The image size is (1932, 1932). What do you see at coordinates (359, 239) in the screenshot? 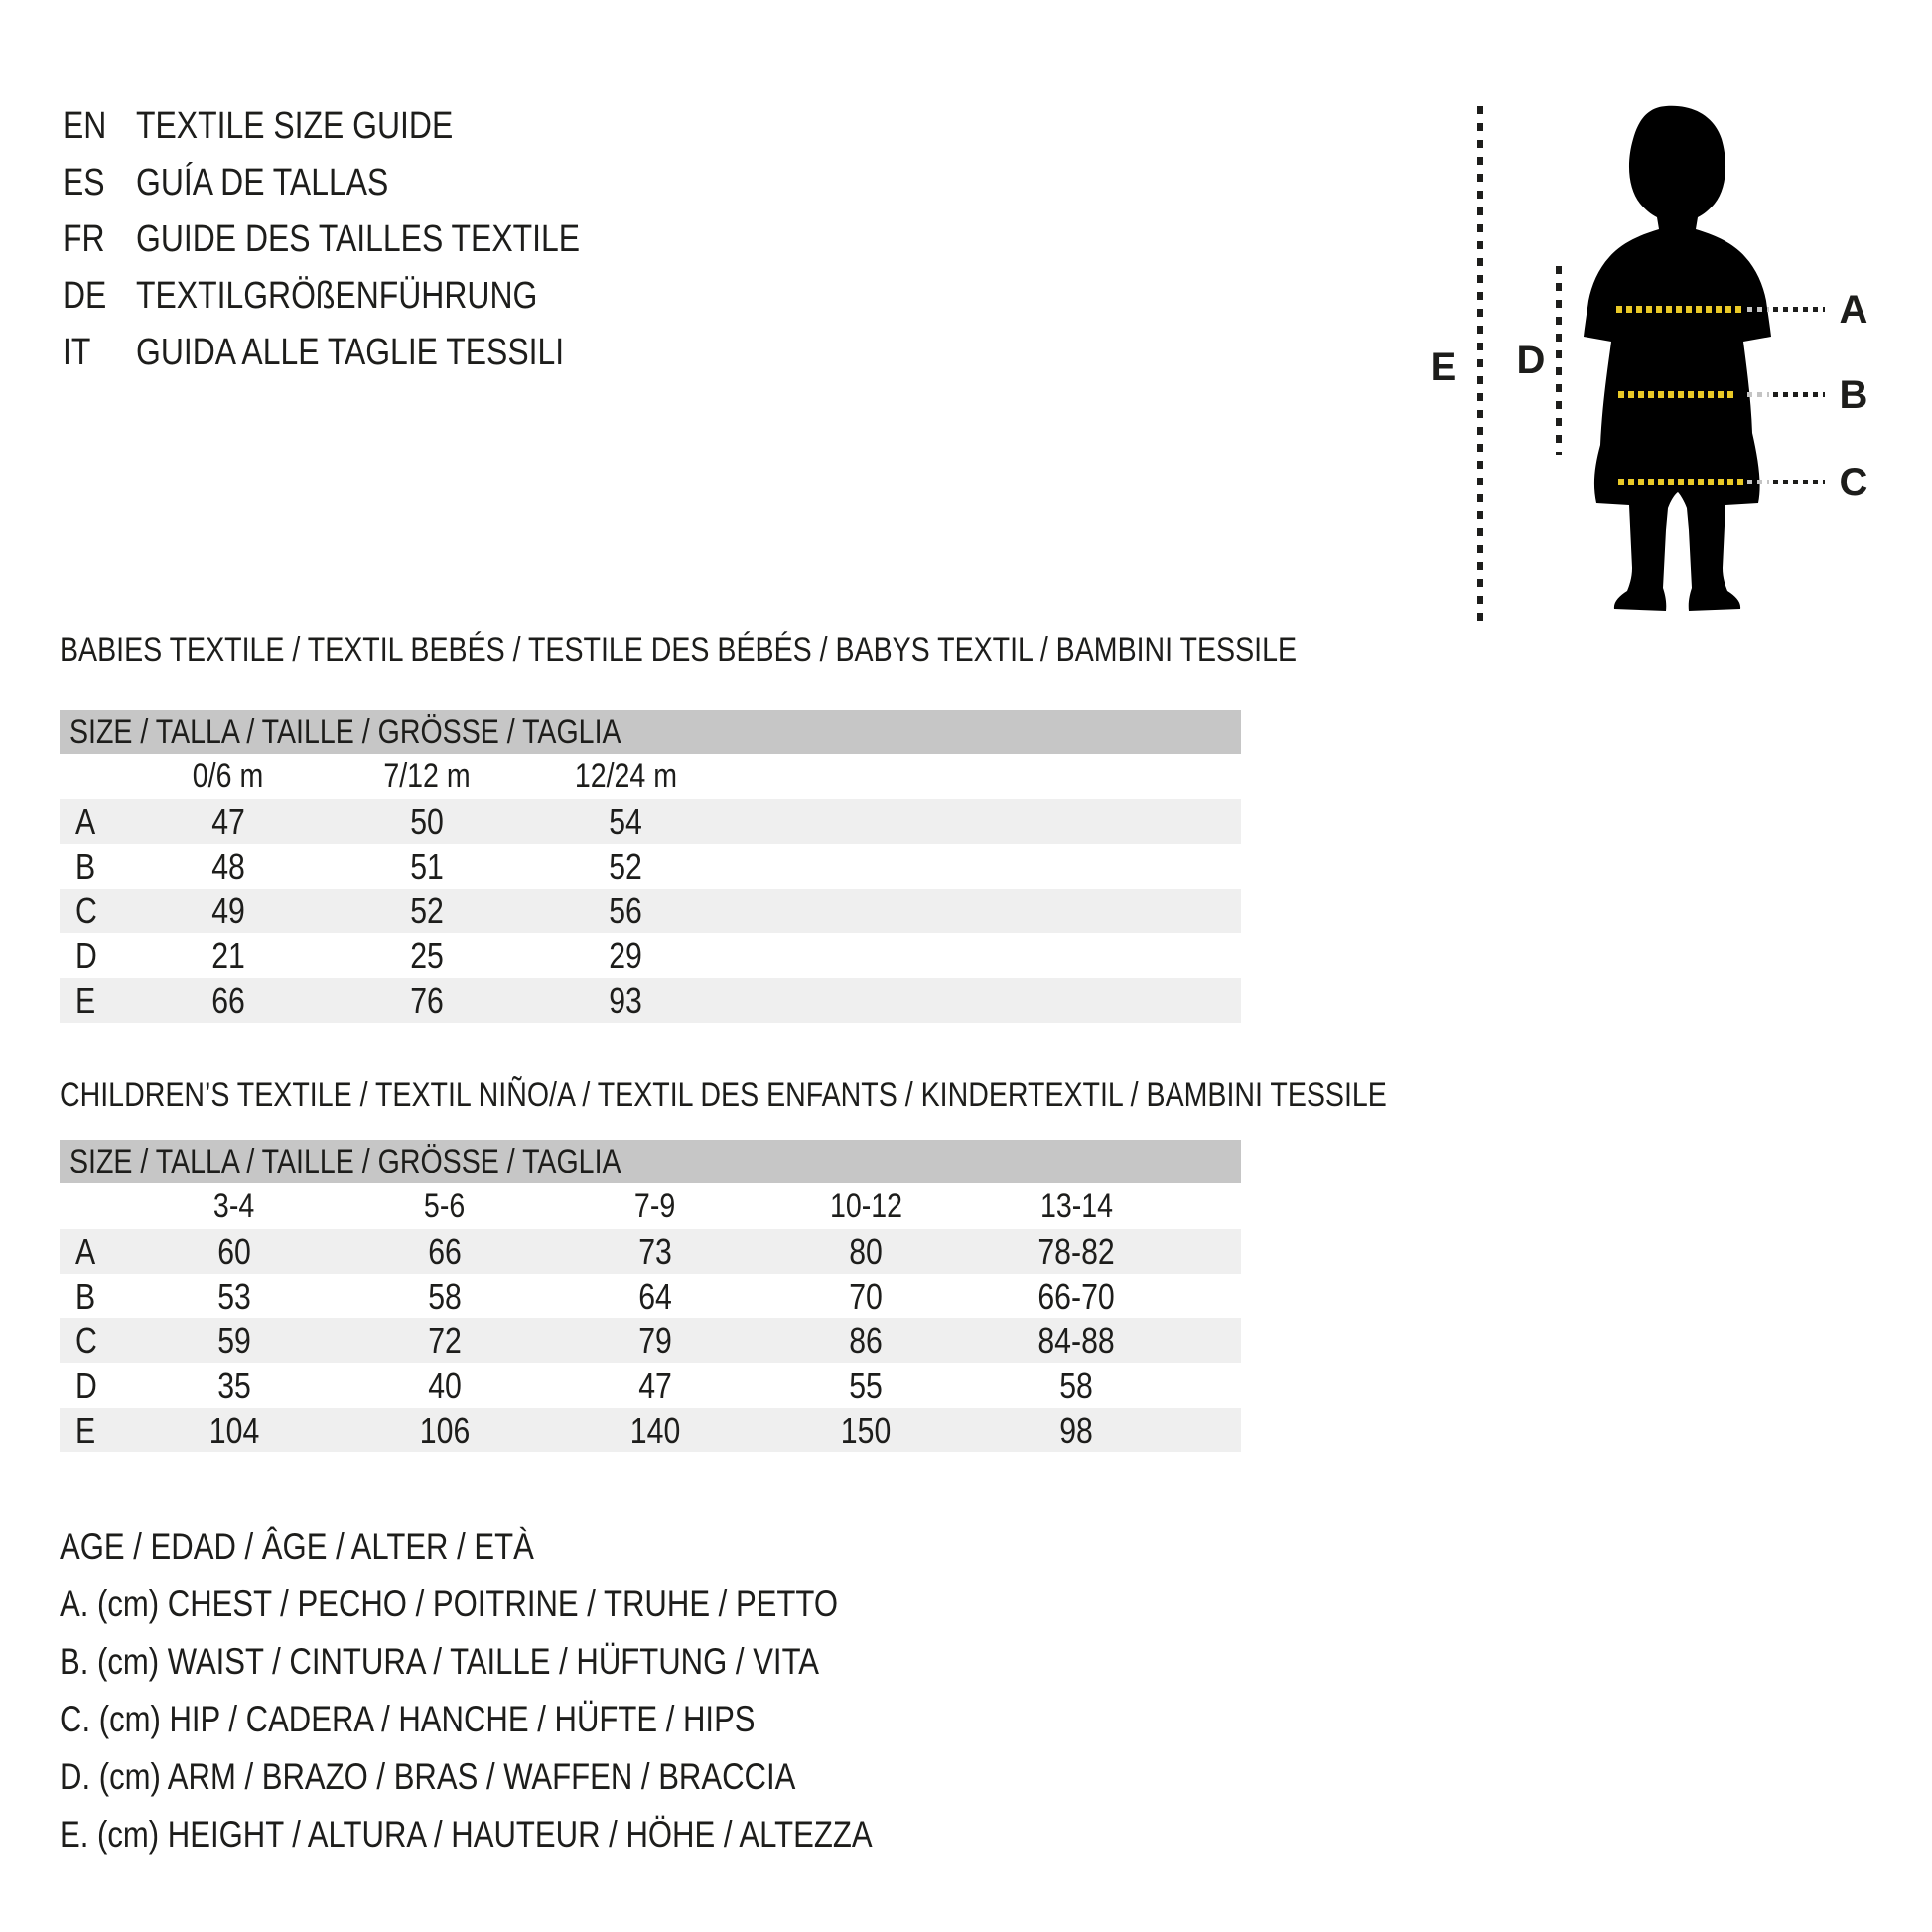
I see `language-title: GUIDE DES TAILLES TEXTILE` at bounding box center [359, 239].